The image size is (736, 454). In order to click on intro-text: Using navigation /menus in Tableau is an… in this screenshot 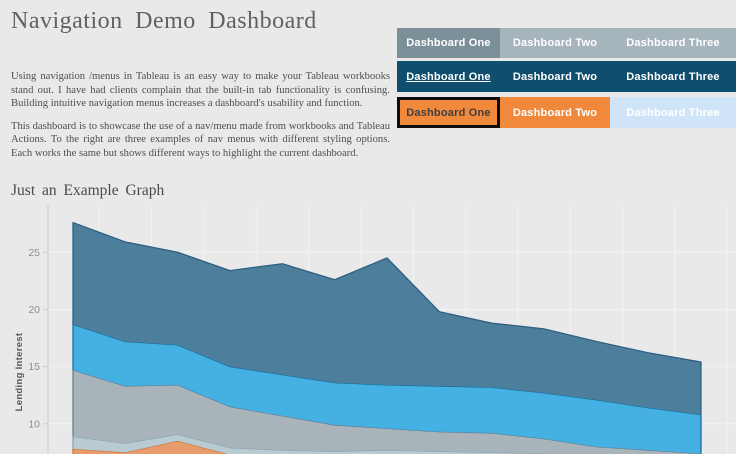, I will do `click(200, 119)`.